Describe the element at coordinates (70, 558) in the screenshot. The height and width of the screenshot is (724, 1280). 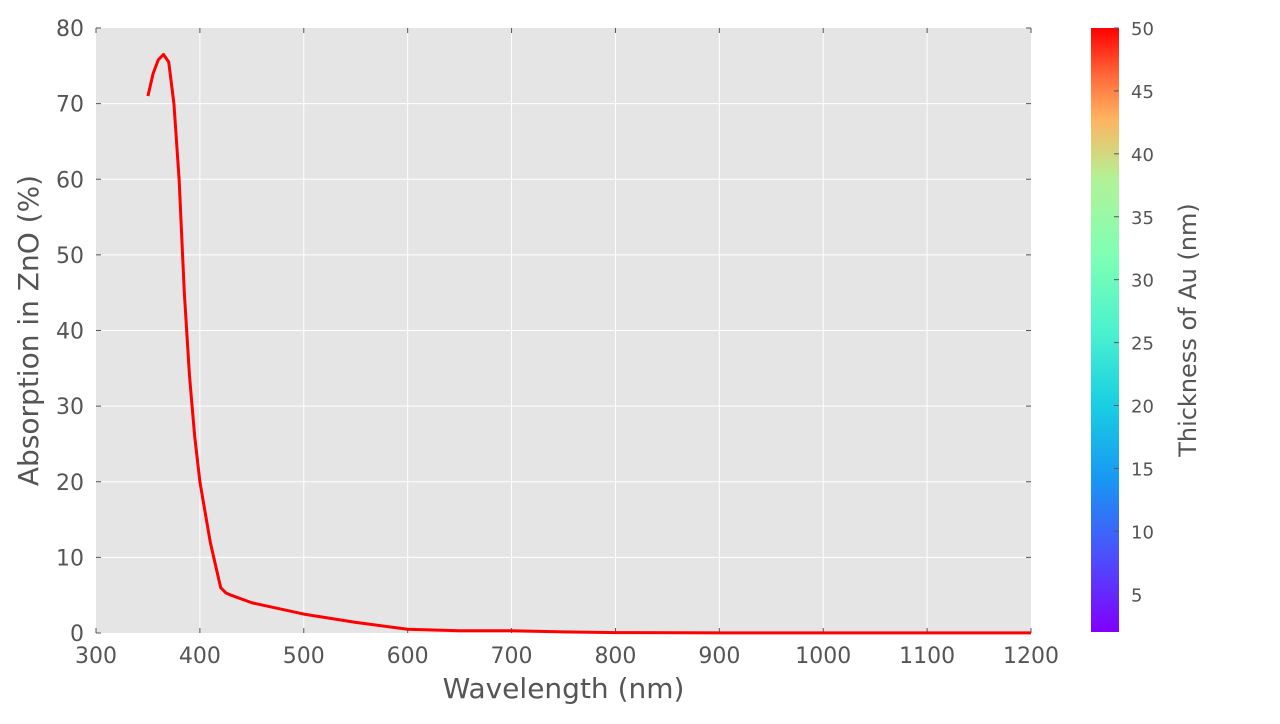
I see `y-tick-label: 10` at that location.